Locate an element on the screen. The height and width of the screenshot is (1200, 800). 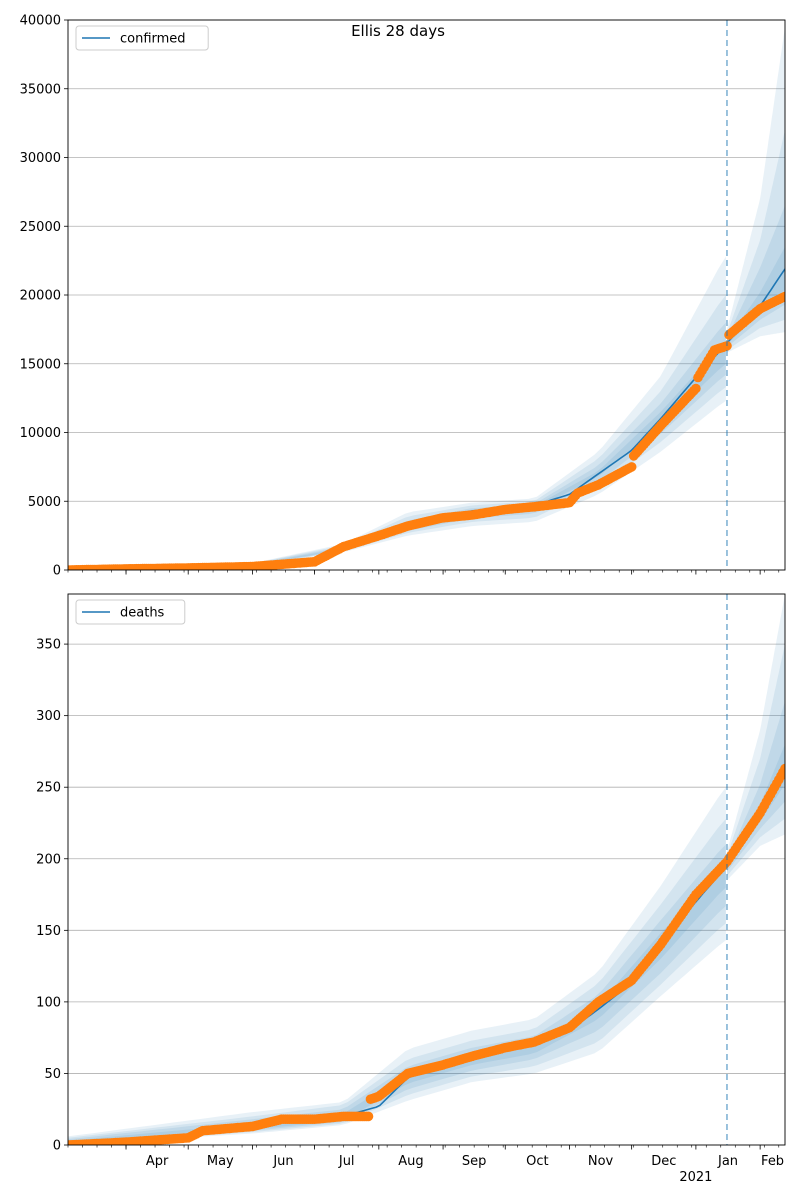
x-tick-label: Jun is located at coordinates (282, 1161).